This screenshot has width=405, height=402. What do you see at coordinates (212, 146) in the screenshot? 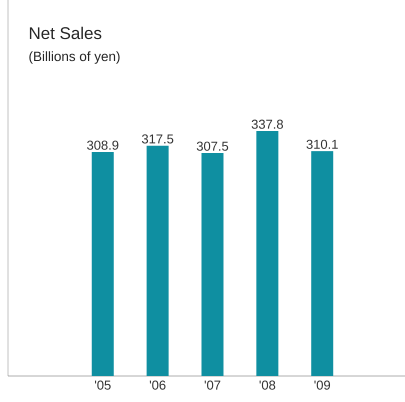
I see `data-label: 307.5` at bounding box center [212, 146].